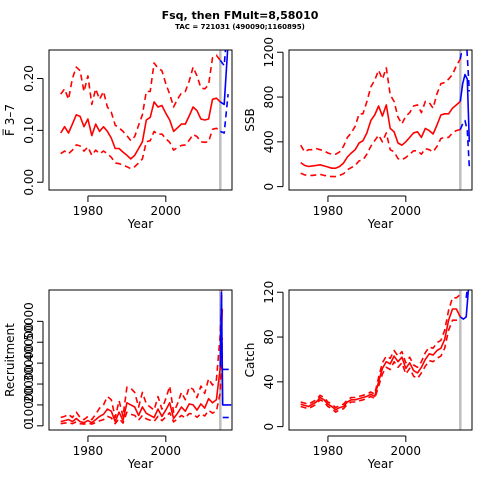 This screenshot has width=480, height=480. Describe the element at coordinates (29, 78) in the screenshot. I see `y-tick-label: 0.20` at that location.